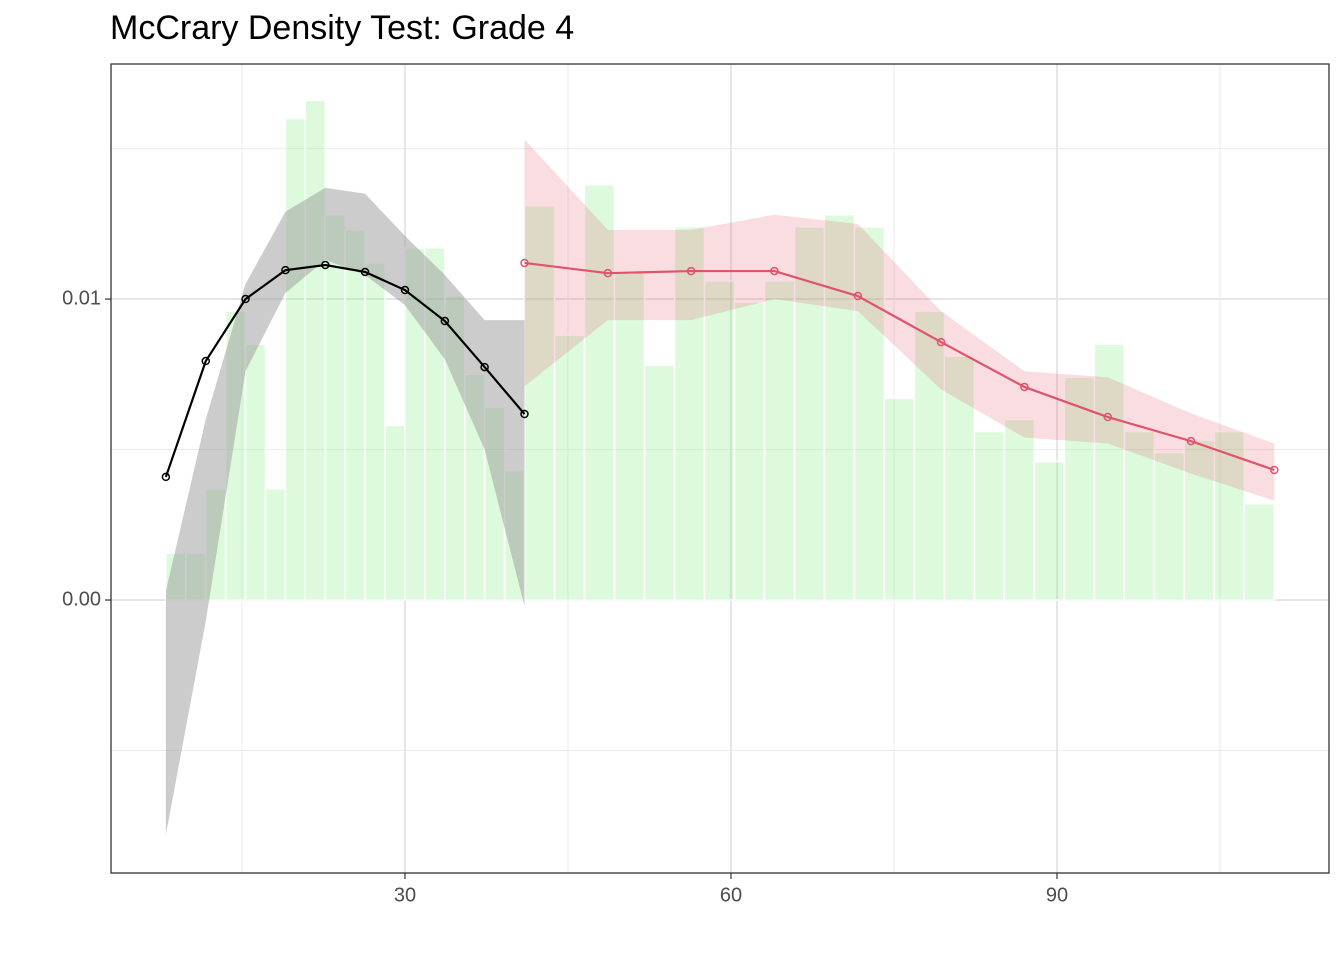 The width and height of the screenshot is (1344, 960). I want to click on x-tick-label: 60, so click(731, 895).